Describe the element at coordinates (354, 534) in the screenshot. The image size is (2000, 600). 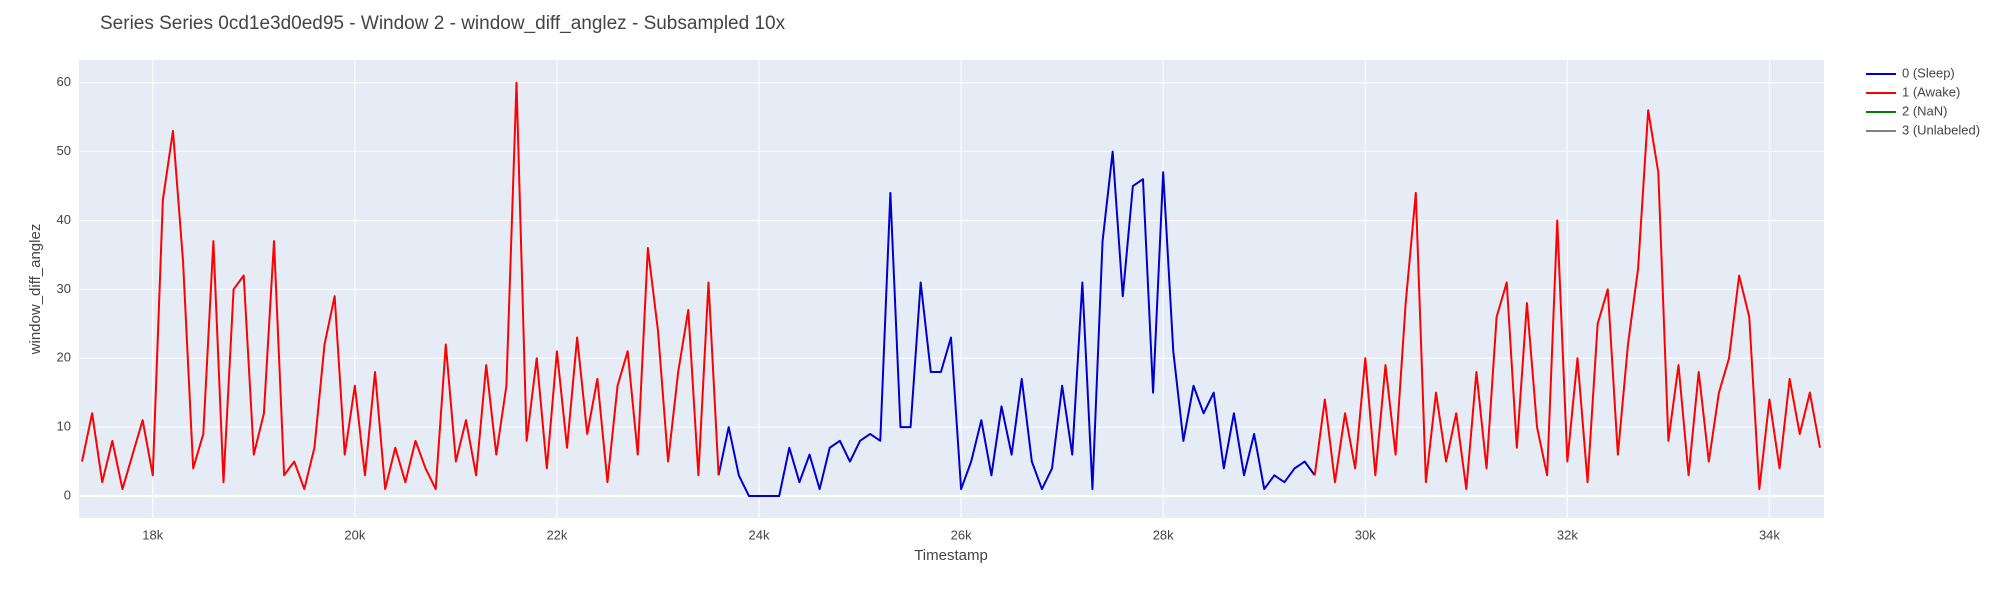
I see `x-tick-label: 20k` at that location.